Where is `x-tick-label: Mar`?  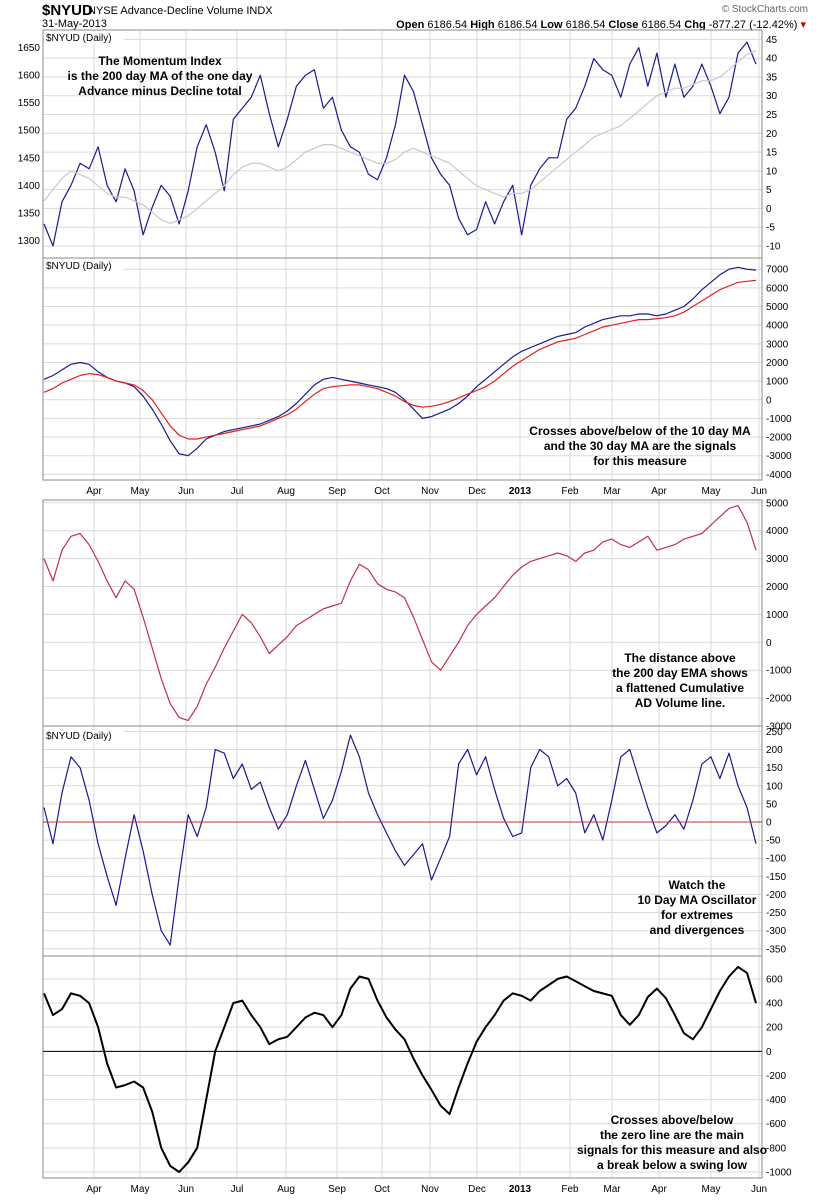 x-tick-label: Mar is located at coordinates (612, 1189).